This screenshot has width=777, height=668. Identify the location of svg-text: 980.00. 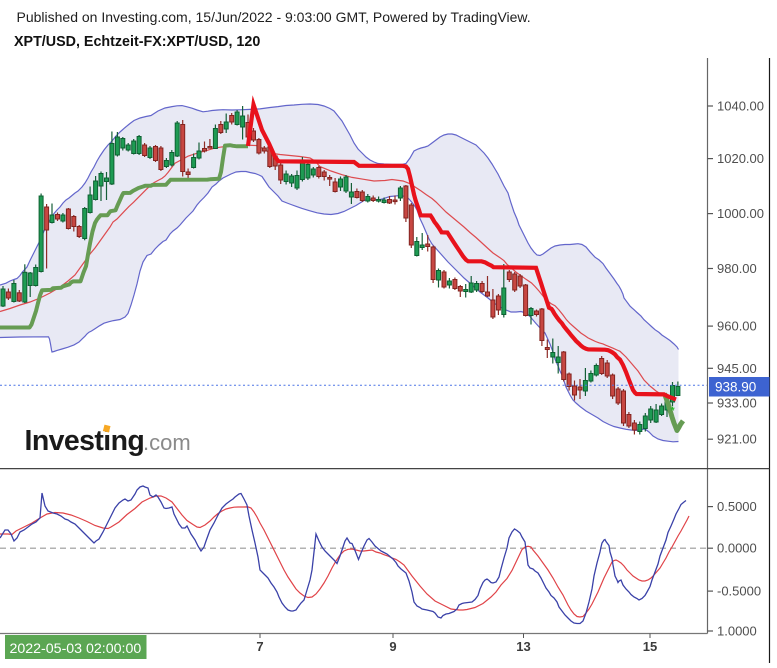
(737, 268).